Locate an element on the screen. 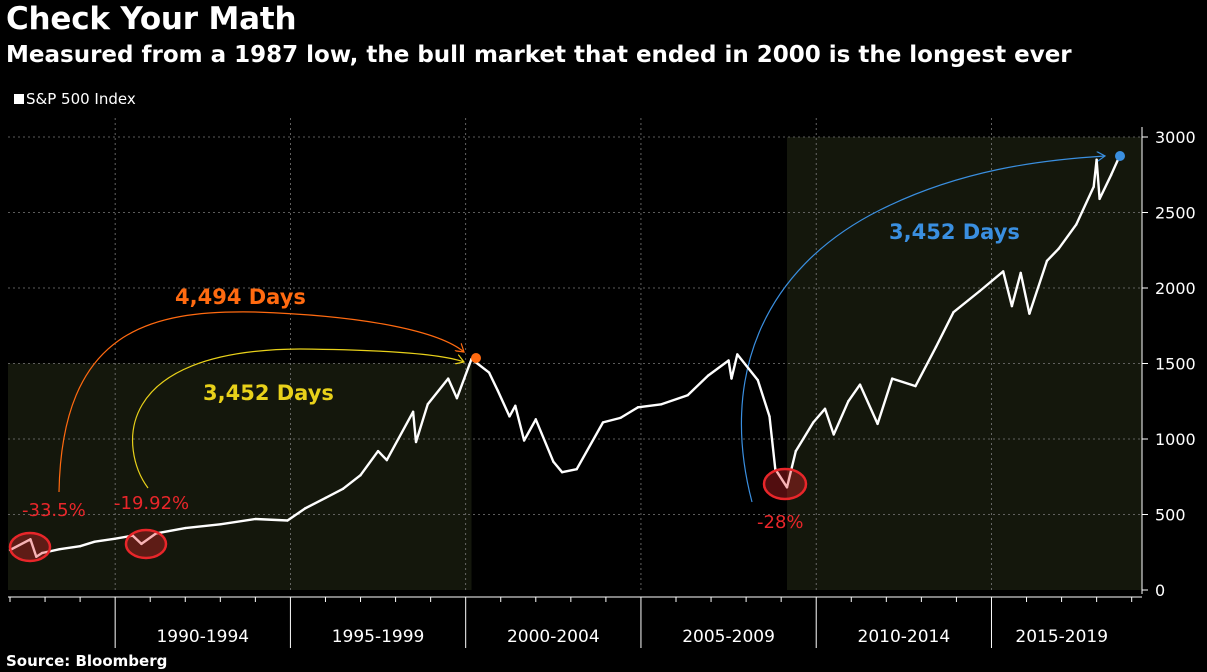 Image resolution: width=1207 pixels, height=672 pixels. x-tick-label-4: 2010-2014 is located at coordinates (904, 637).